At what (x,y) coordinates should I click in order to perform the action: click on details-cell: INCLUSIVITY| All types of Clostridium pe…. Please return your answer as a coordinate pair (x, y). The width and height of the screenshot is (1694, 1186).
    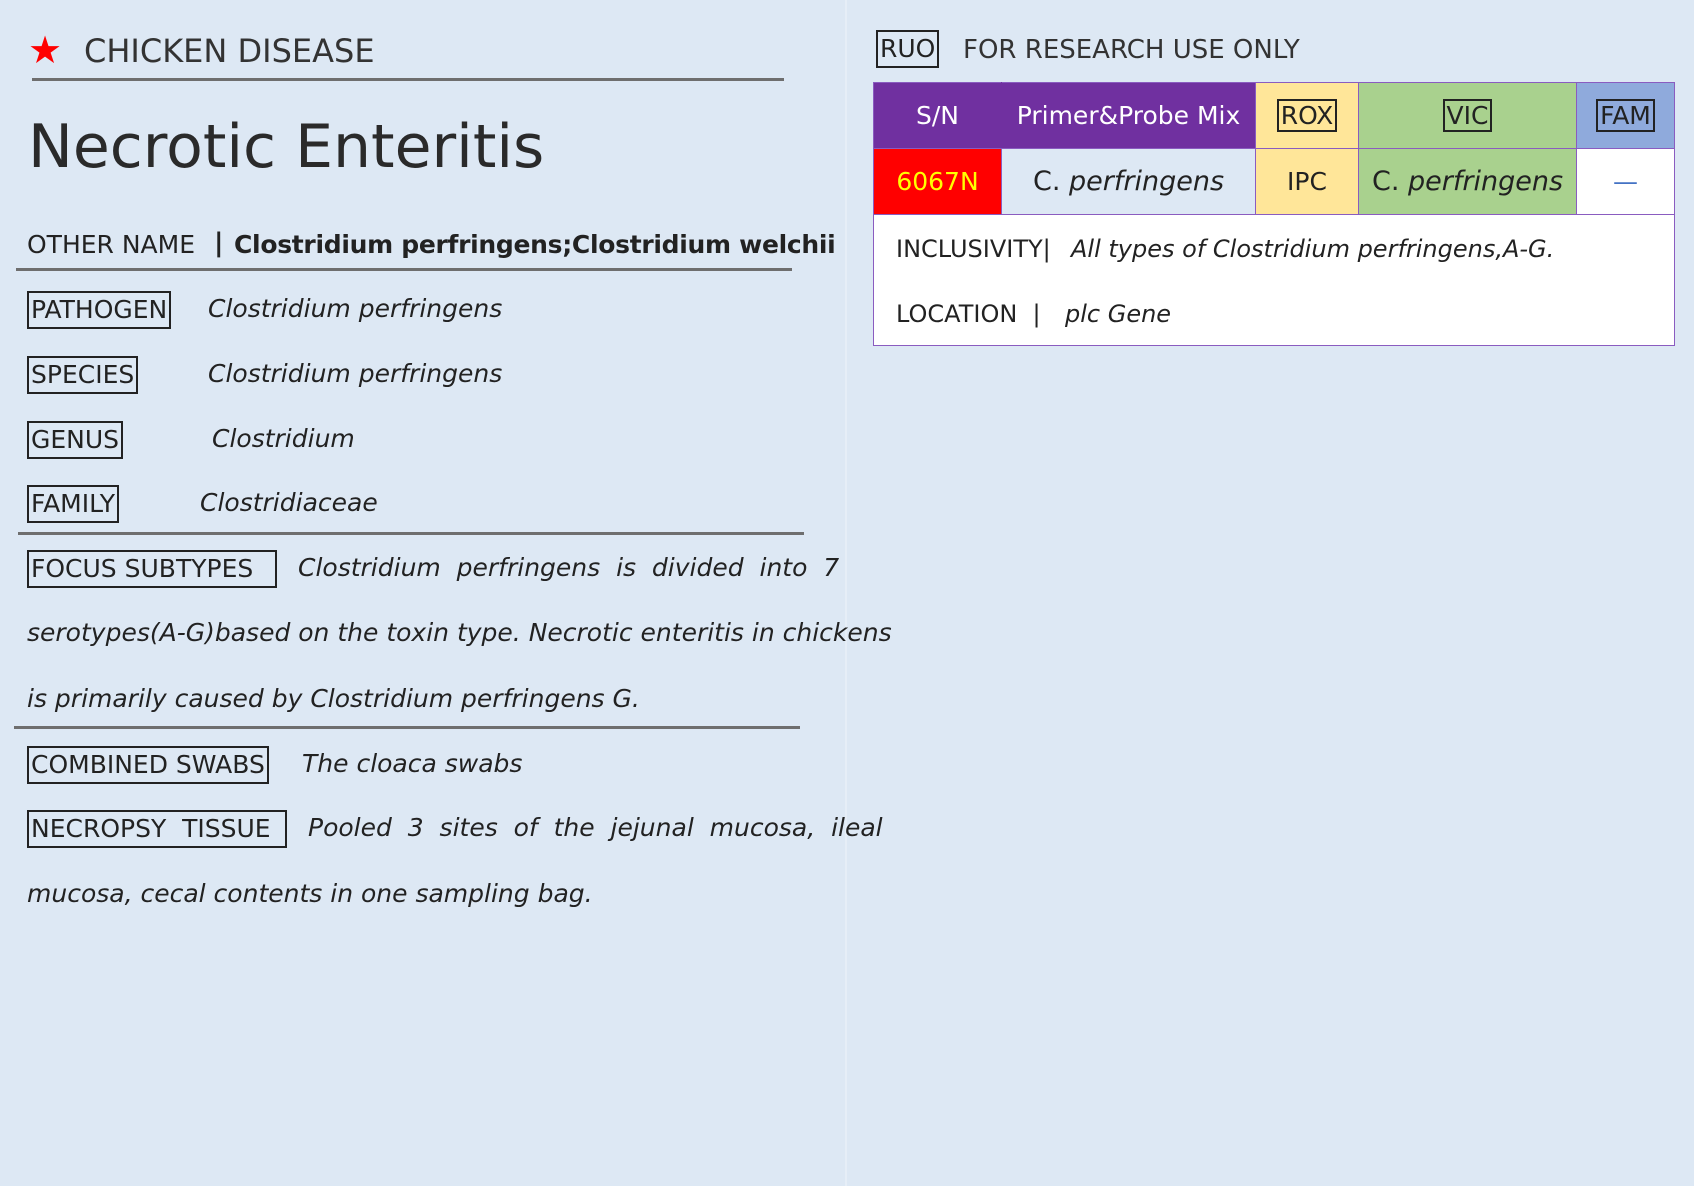
    Looking at the image, I should click on (1274, 280).